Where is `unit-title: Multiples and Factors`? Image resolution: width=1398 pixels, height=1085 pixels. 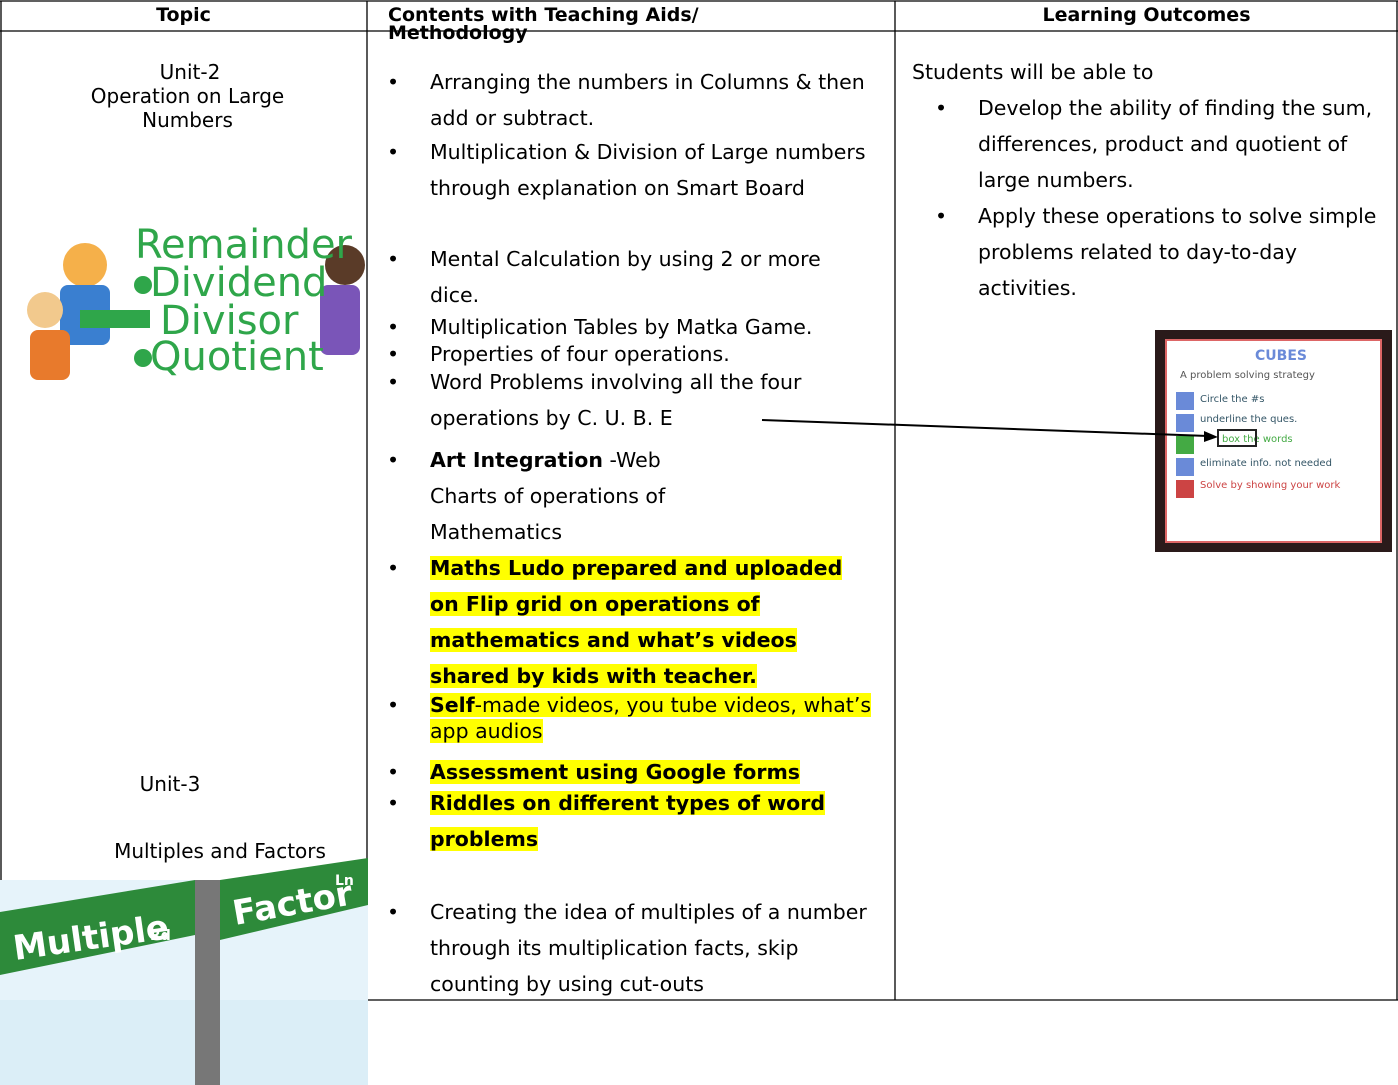 unit-title: Multiples and Factors is located at coordinates (220, 851).